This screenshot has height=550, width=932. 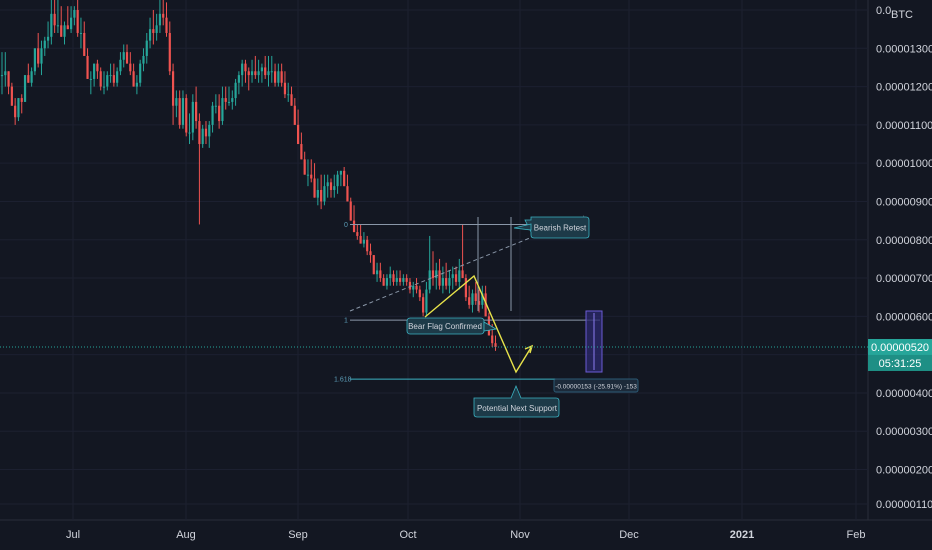 I want to click on fib-level-1618-label: 1.618, so click(x=343, y=380).